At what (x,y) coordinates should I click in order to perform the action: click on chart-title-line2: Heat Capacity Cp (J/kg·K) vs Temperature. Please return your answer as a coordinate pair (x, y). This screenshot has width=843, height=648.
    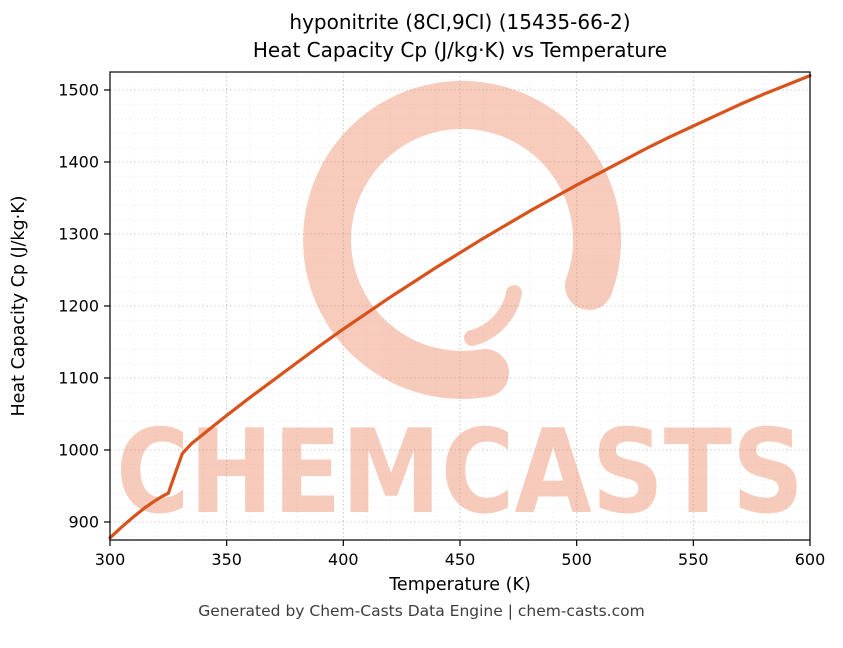
    Looking at the image, I should click on (460, 50).